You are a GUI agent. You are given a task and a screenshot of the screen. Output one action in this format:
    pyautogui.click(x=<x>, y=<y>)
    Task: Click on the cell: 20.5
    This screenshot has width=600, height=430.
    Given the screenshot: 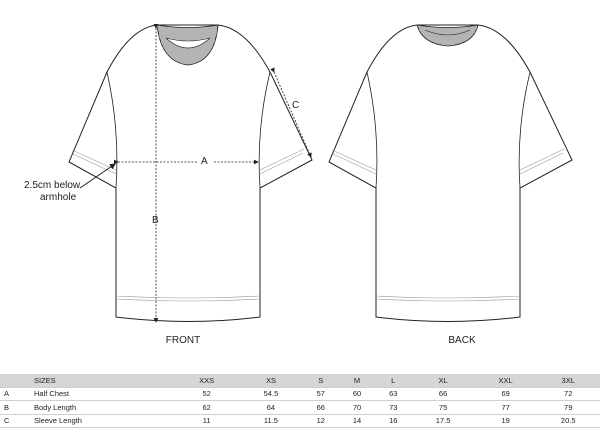 What is the action you would take?
    pyautogui.click(x=568, y=421)
    